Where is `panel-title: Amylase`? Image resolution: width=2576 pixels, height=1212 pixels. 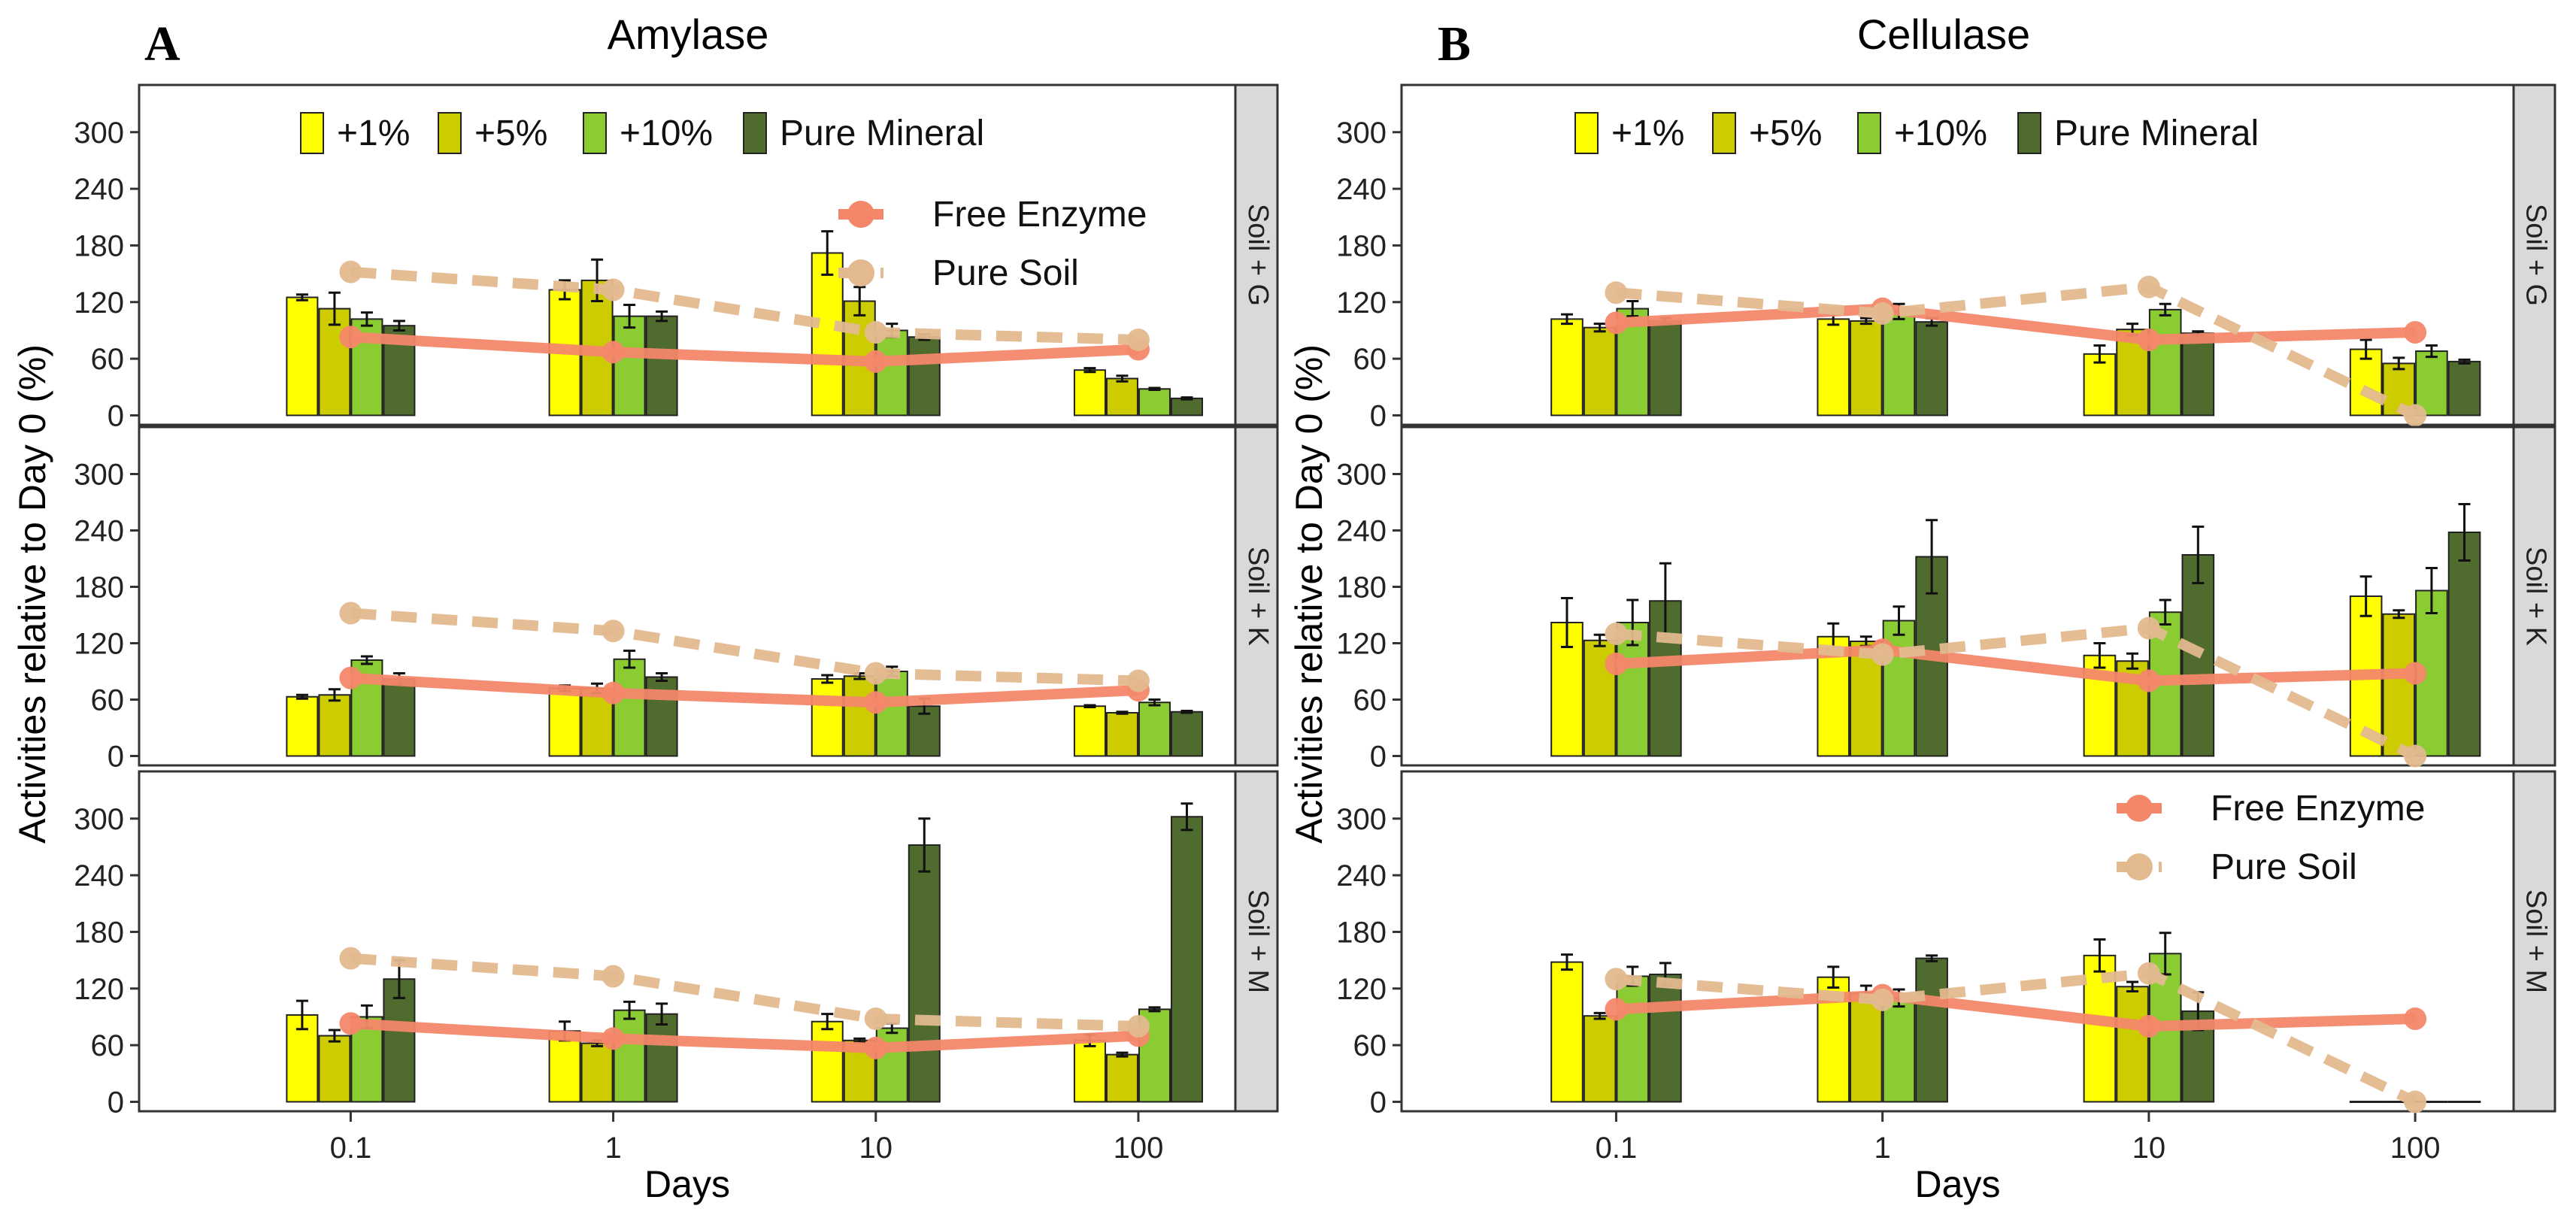 panel-title: Amylase is located at coordinates (688, 34).